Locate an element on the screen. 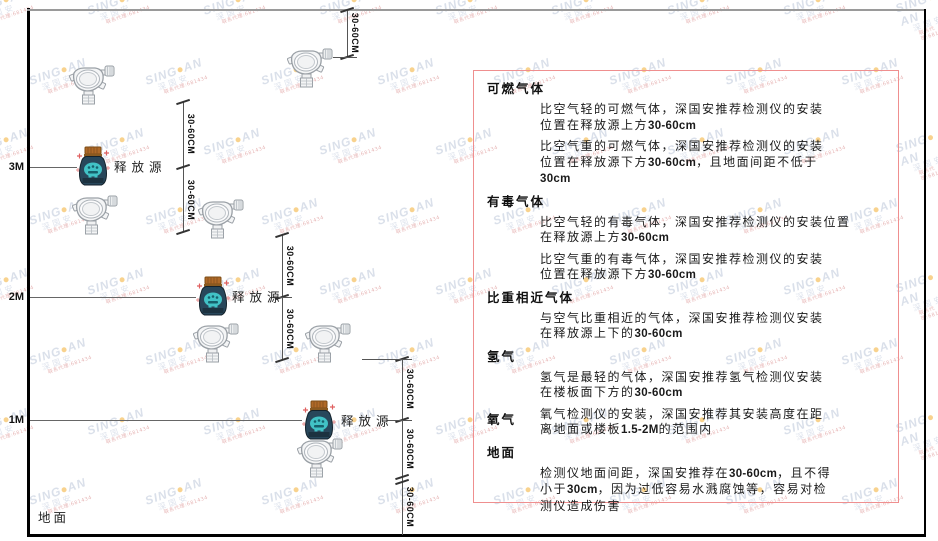 Image resolution: width=938 pixels, height=541 pixels. guide-text-line: 比空气重的可燃气体，深国安推荐检测仪的安装 is located at coordinates (719, 147).